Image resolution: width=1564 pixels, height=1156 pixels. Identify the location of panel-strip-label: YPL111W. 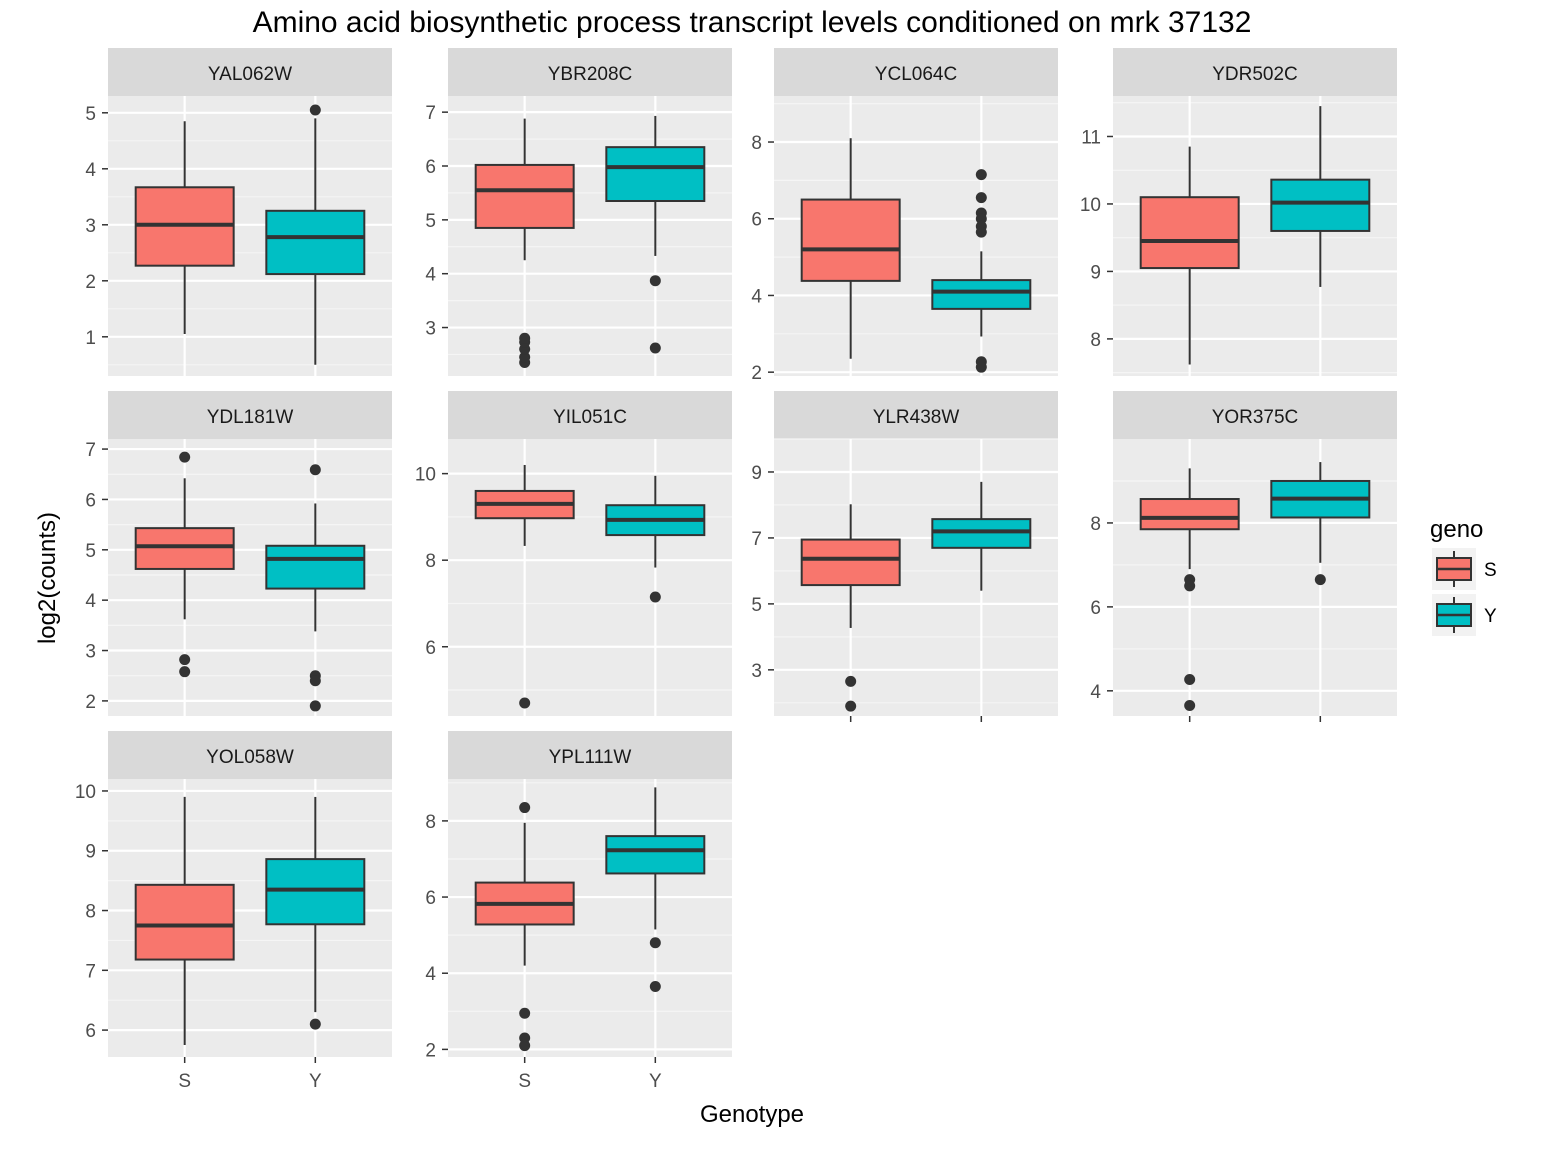
(590, 757).